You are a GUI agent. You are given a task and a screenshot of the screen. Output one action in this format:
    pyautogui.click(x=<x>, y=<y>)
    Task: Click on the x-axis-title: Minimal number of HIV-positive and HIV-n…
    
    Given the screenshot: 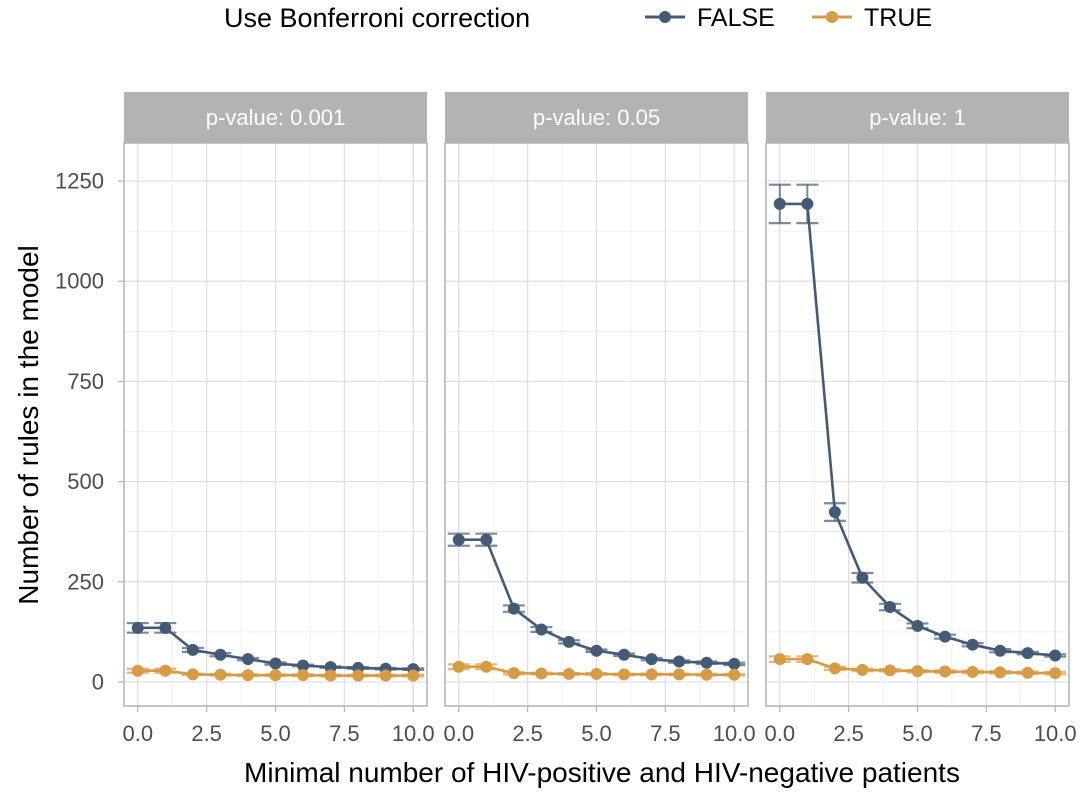 What is the action you would take?
    pyautogui.click(x=602, y=772)
    